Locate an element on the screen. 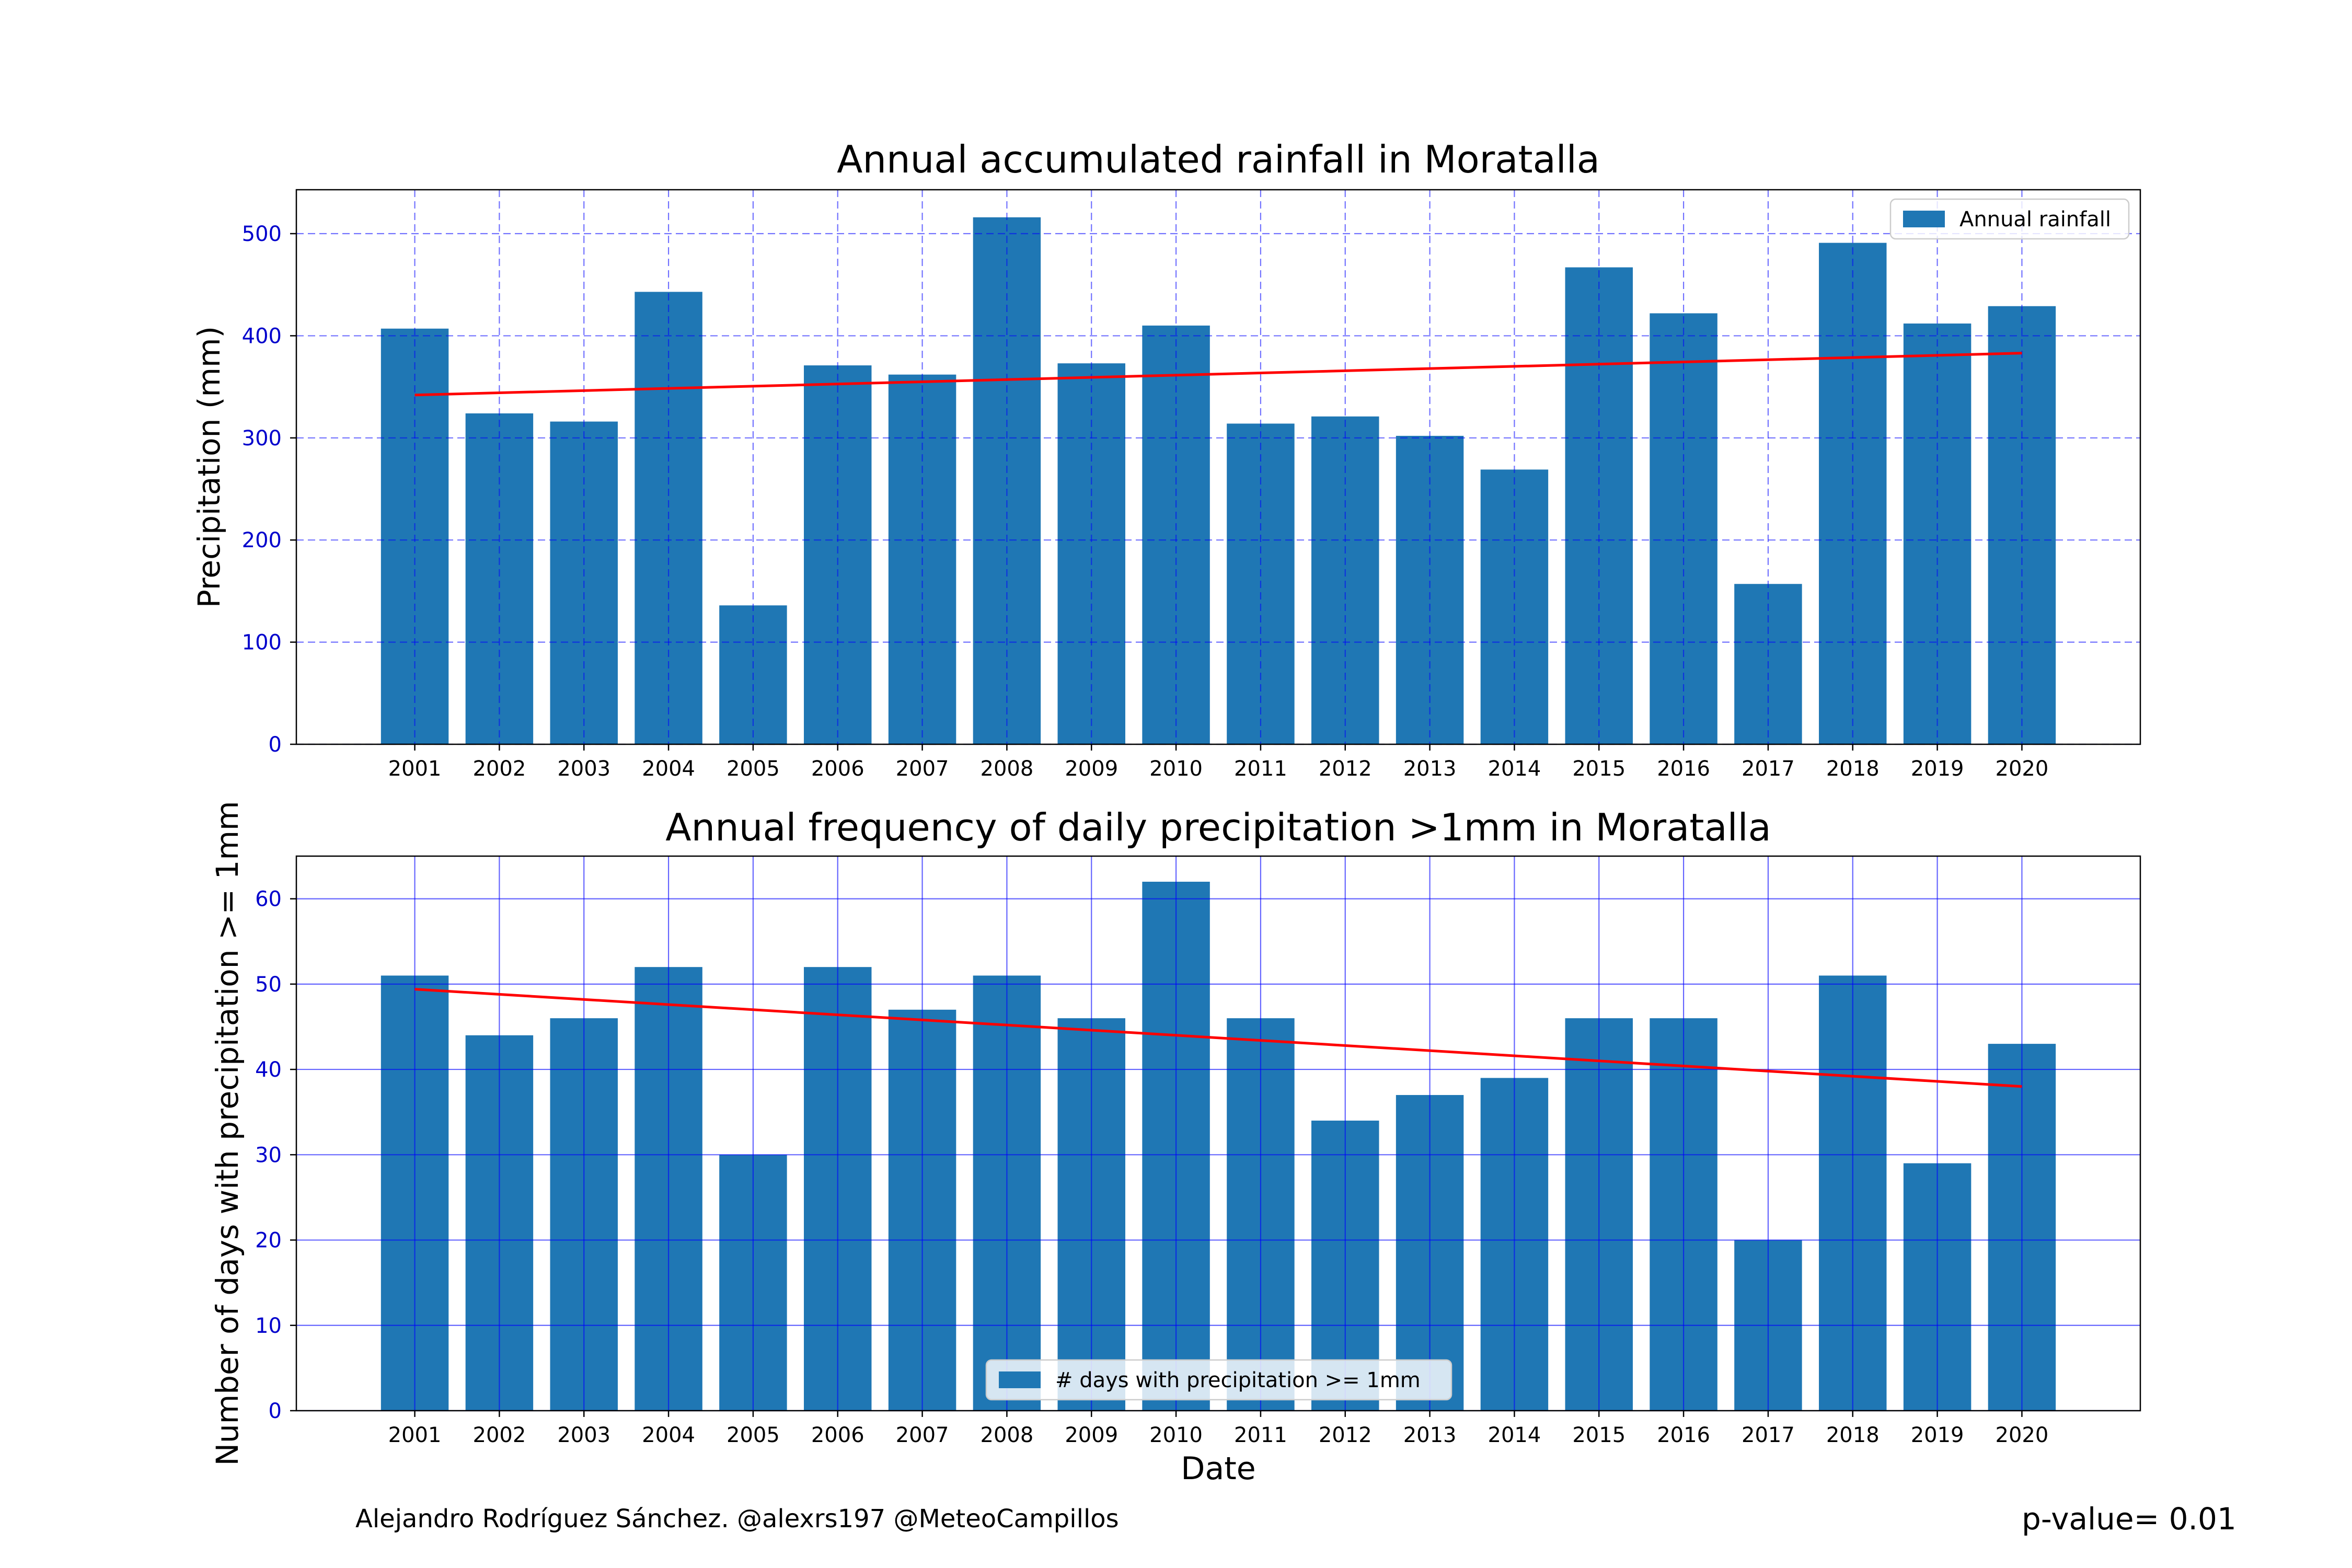 The width and height of the screenshot is (2352, 1568). y-tick-label: 500 is located at coordinates (262, 234).